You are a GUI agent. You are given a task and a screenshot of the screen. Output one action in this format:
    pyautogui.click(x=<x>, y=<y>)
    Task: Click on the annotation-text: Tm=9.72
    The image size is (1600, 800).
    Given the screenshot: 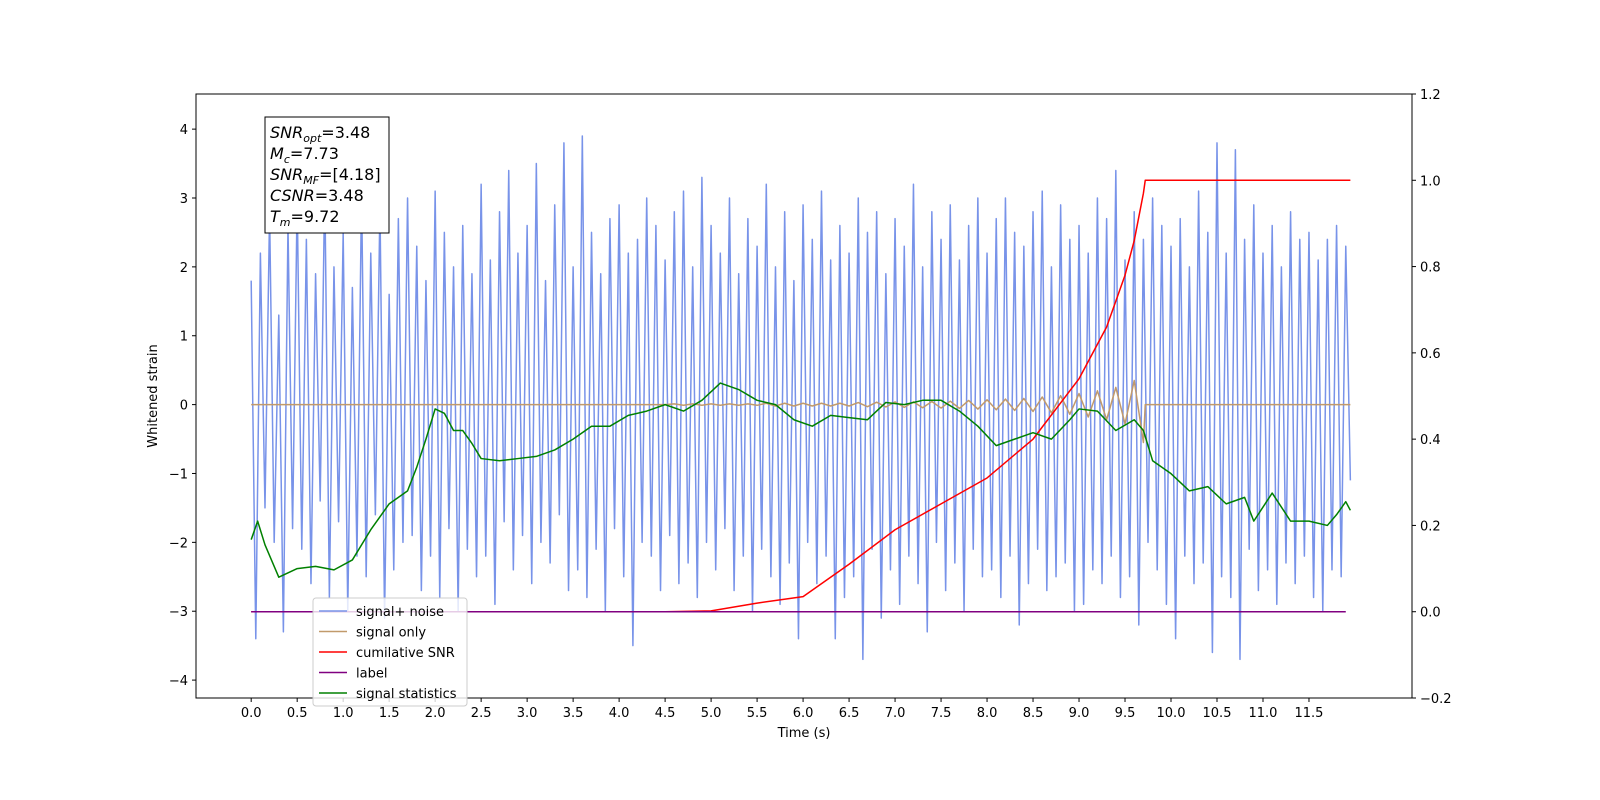 What is the action you would take?
    pyautogui.click(x=305, y=218)
    